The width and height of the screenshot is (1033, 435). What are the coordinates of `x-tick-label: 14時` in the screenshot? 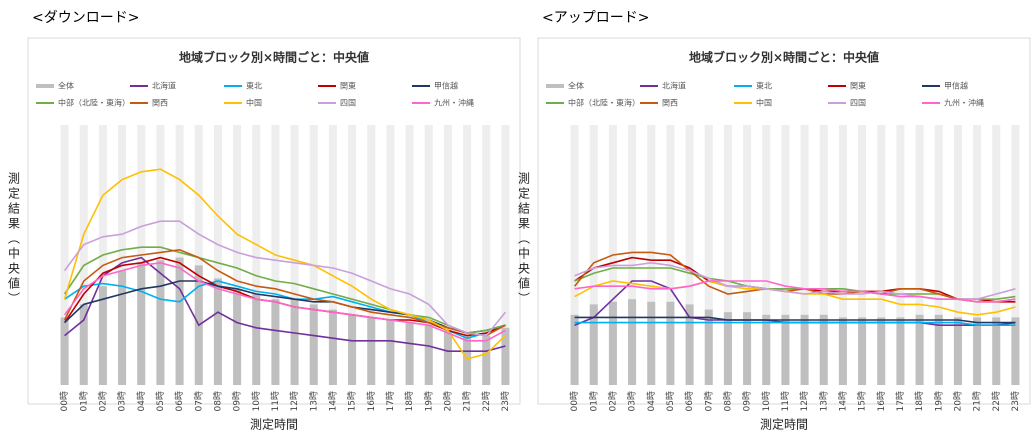 It's located at (332, 401).